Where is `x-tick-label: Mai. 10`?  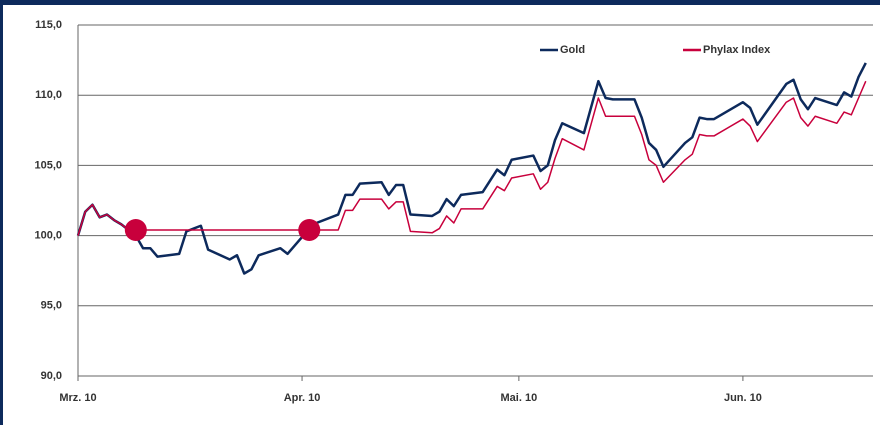
x-tick-label: Mai. 10 is located at coordinates (519, 398).